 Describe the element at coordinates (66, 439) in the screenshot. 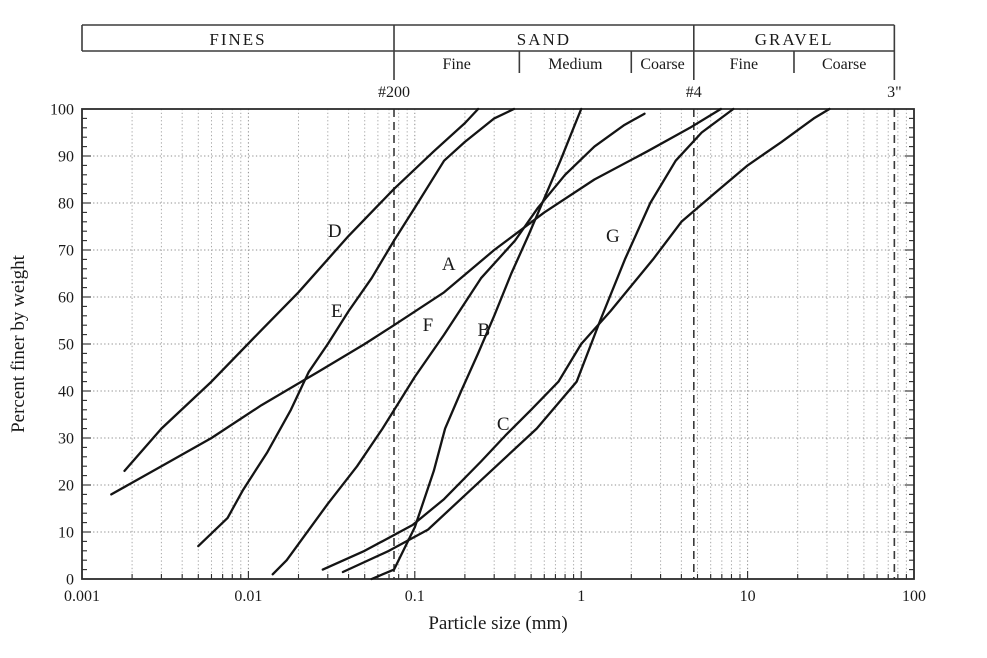

I see `y-tick-label: 30` at that location.